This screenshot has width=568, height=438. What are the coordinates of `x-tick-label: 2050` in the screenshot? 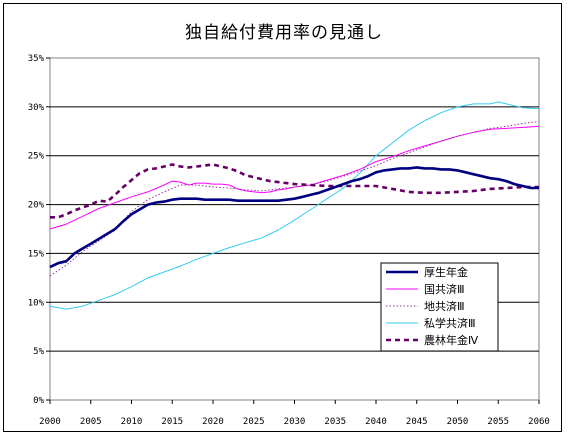 It's located at (458, 422).